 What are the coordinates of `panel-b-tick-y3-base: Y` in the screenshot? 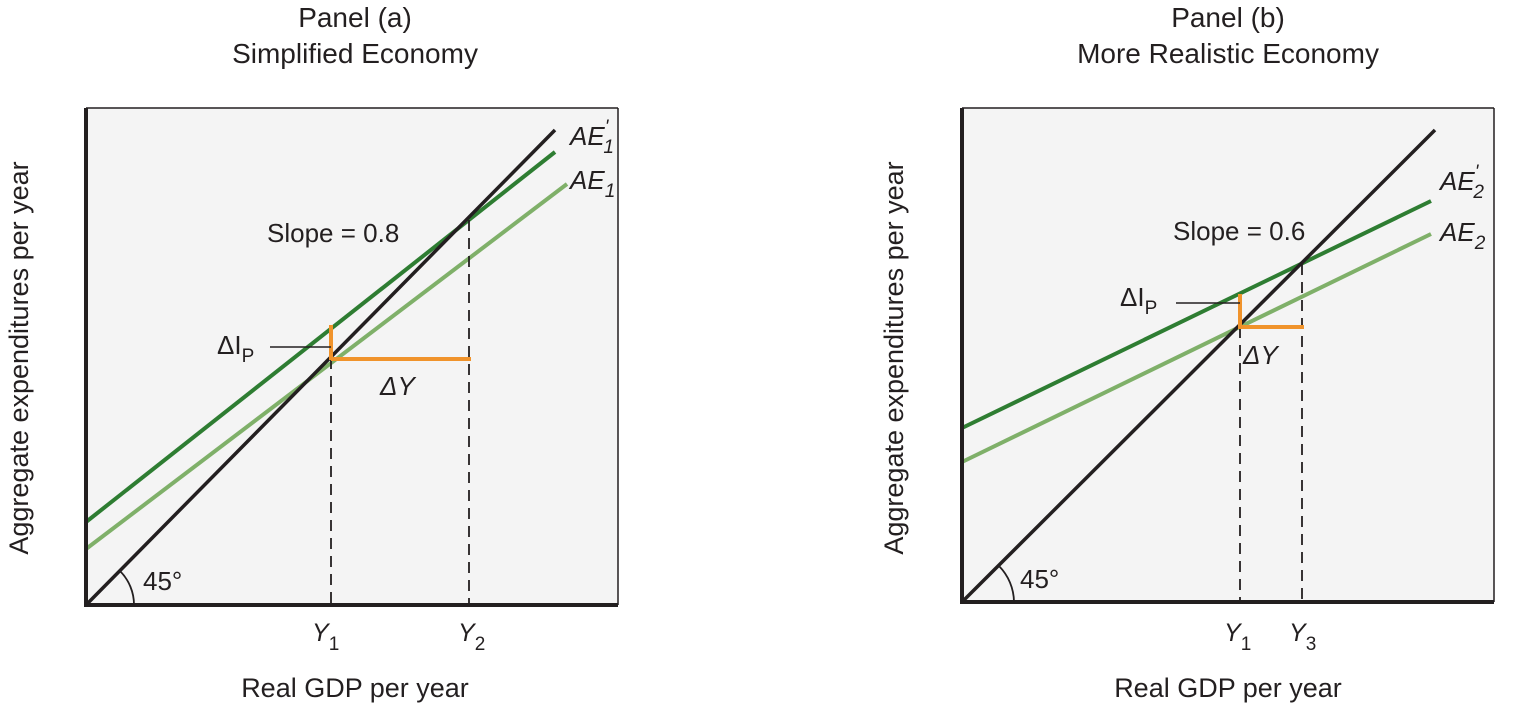 It's located at (1298, 633).